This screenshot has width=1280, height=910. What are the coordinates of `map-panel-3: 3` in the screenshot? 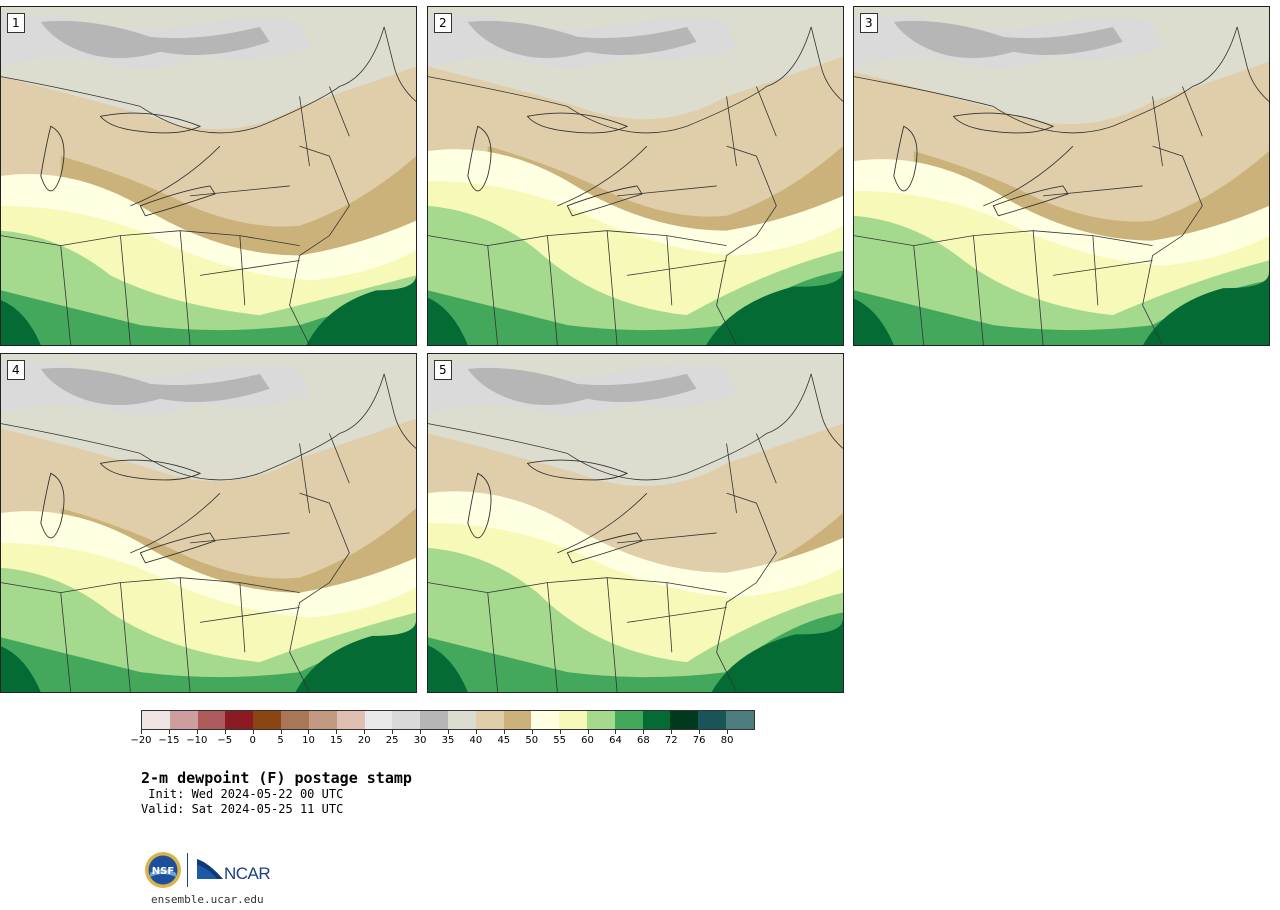 It's located at (1061, 176).